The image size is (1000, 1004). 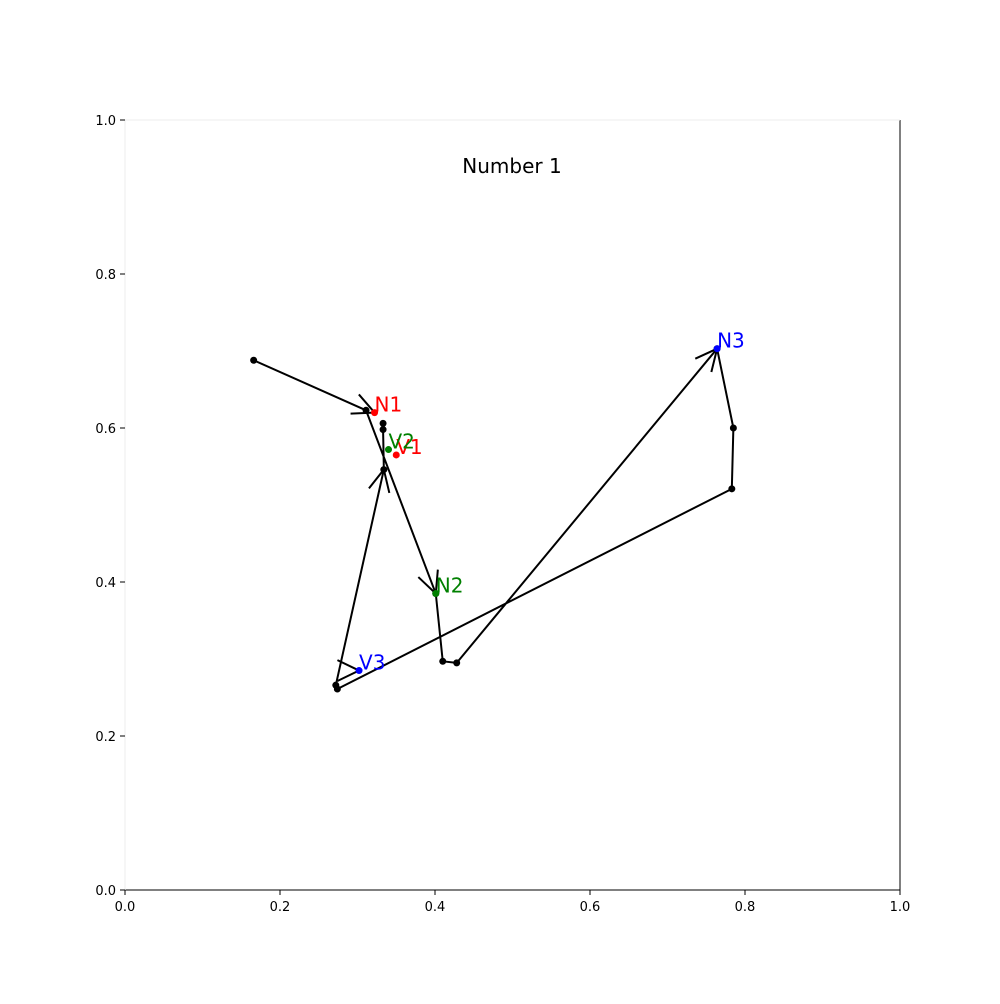 I want to click on y-tick-label: 0.4, so click(x=105, y=583).